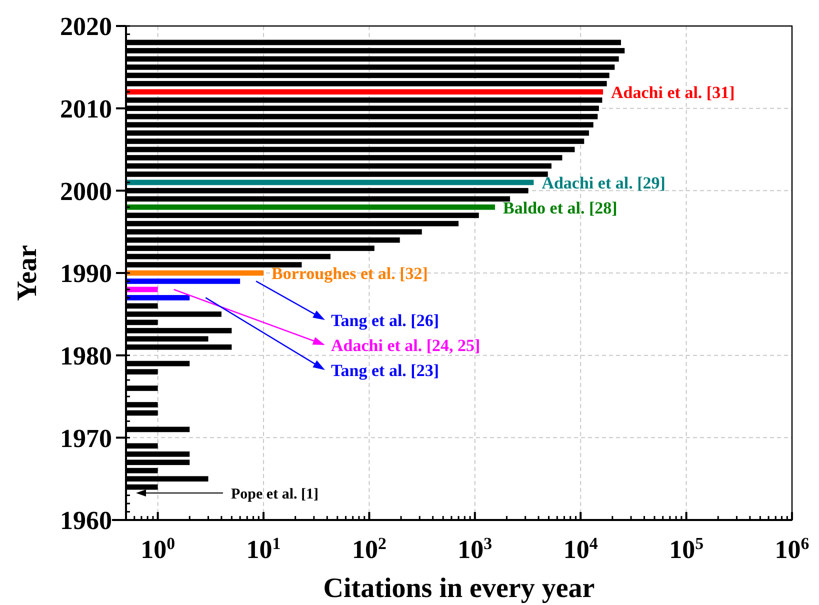  I want to click on x-tick-label: 10$^{1}$, so click(263, 549).